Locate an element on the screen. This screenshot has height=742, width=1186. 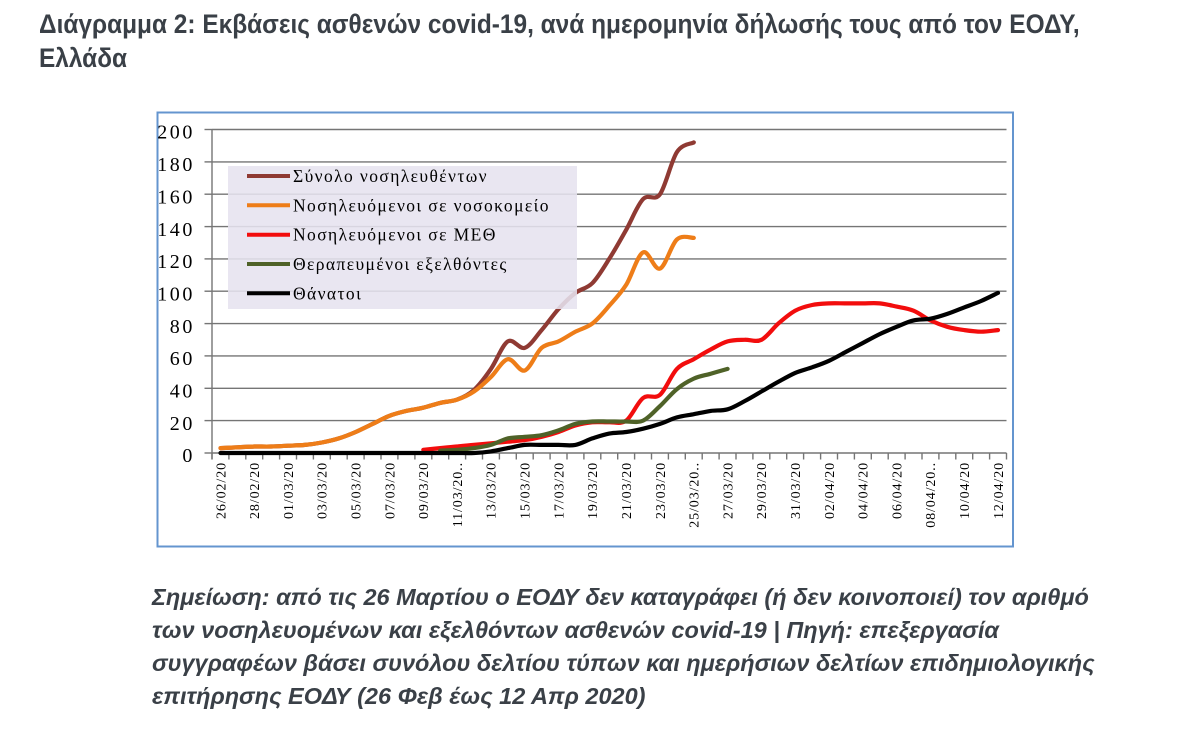
svg-text: 80 is located at coordinates (182, 327).